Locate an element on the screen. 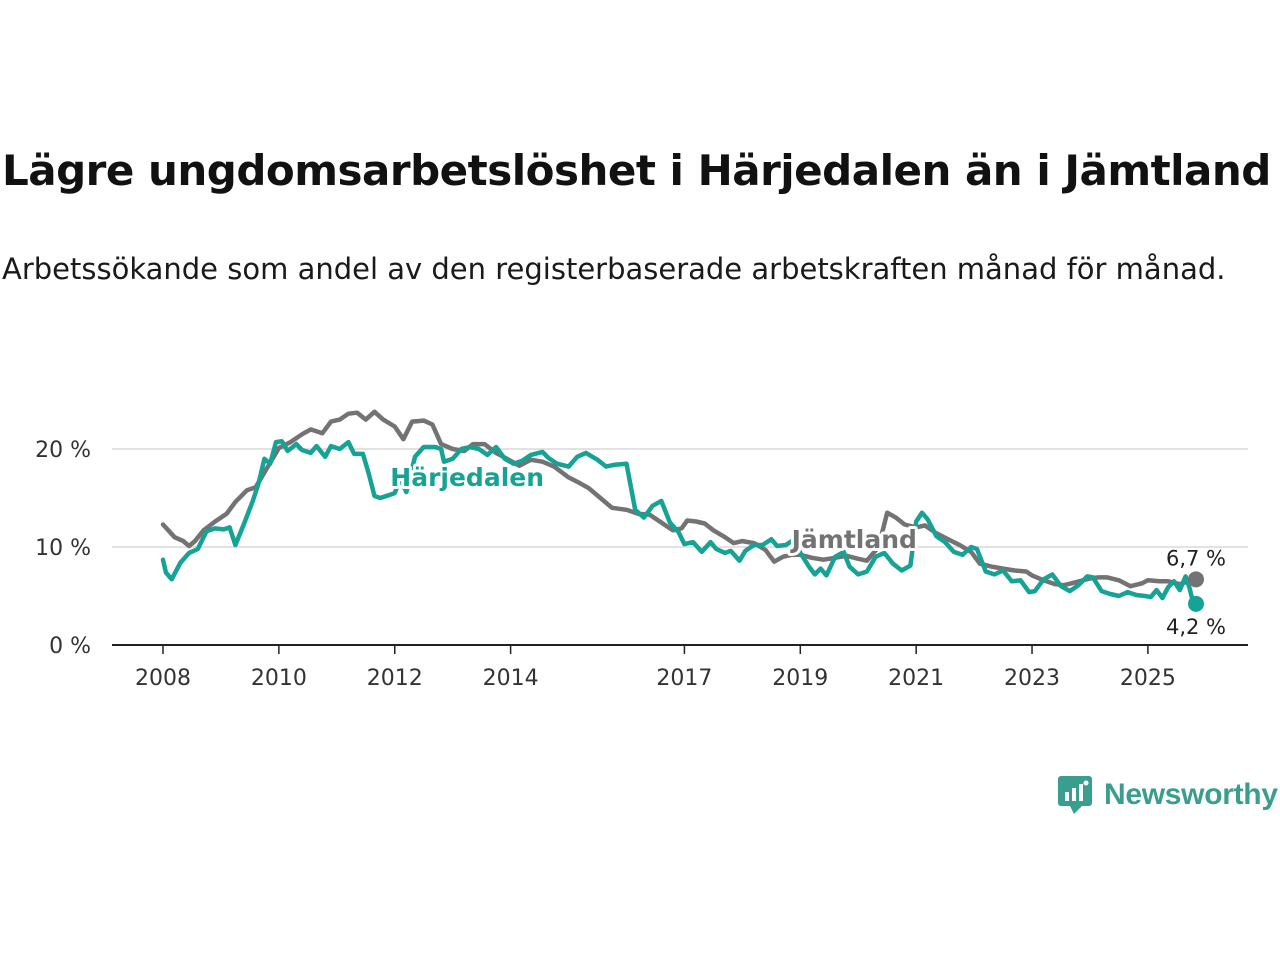 The height and width of the screenshot is (960, 1280). end-marker-harjedalen is located at coordinates (1196, 603).